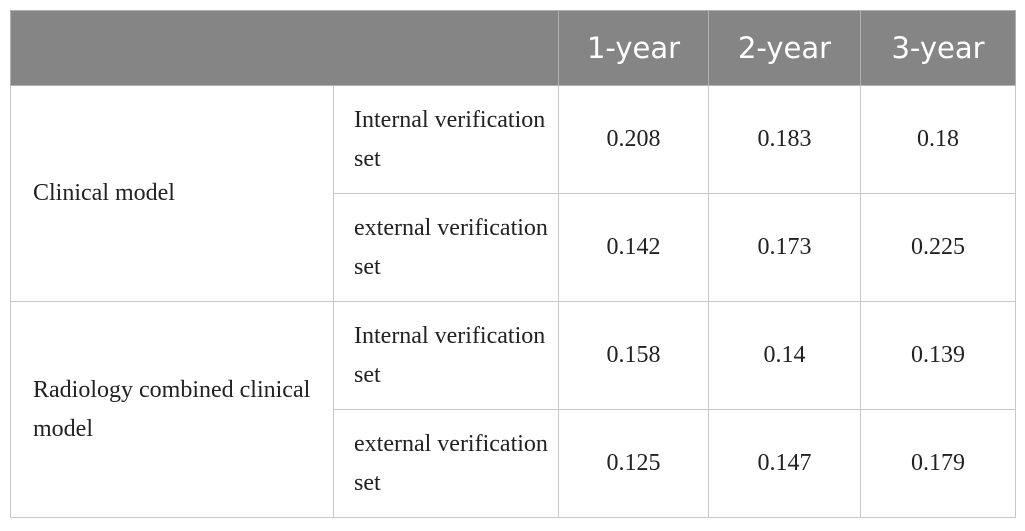 The height and width of the screenshot is (531, 1025). Describe the element at coordinates (172, 409) in the screenshot. I see `group-label: Radiology combined clinical model` at that location.